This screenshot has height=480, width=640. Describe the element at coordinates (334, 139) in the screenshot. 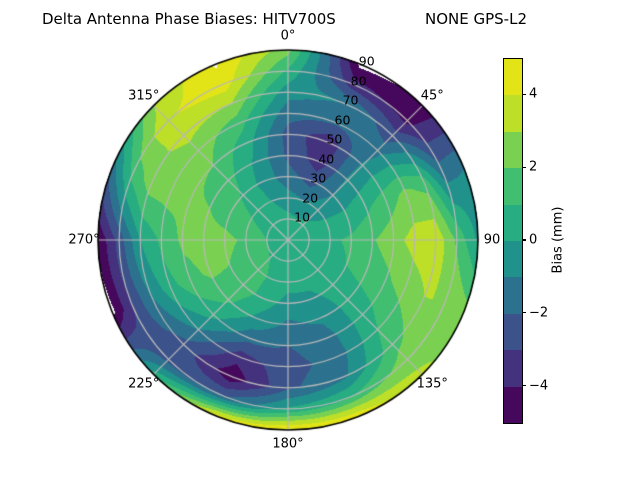

I see `zenith-label-50: 50` at that location.